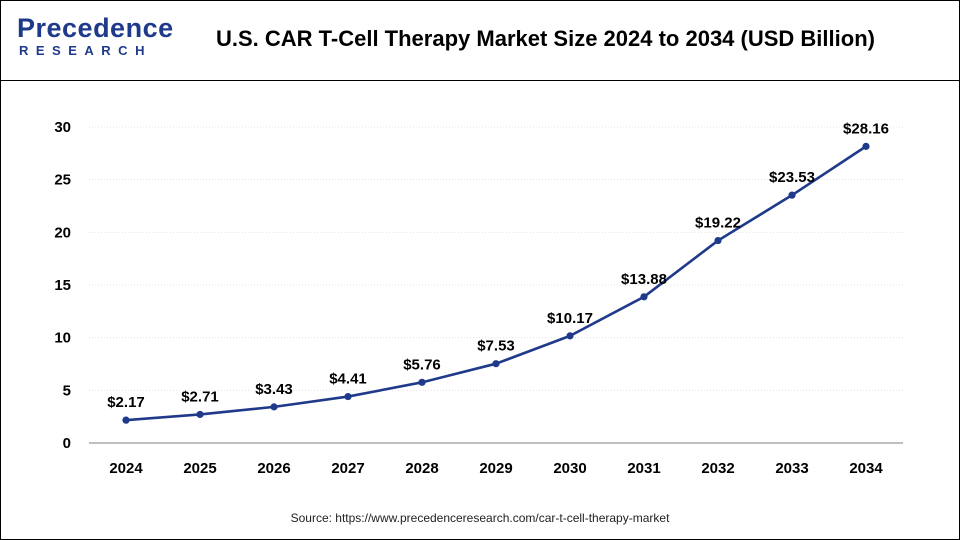 This screenshot has width=960, height=540. What do you see at coordinates (866, 128) in the screenshot?
I see `data-label: $28.16` at bounding box center [866, 128].